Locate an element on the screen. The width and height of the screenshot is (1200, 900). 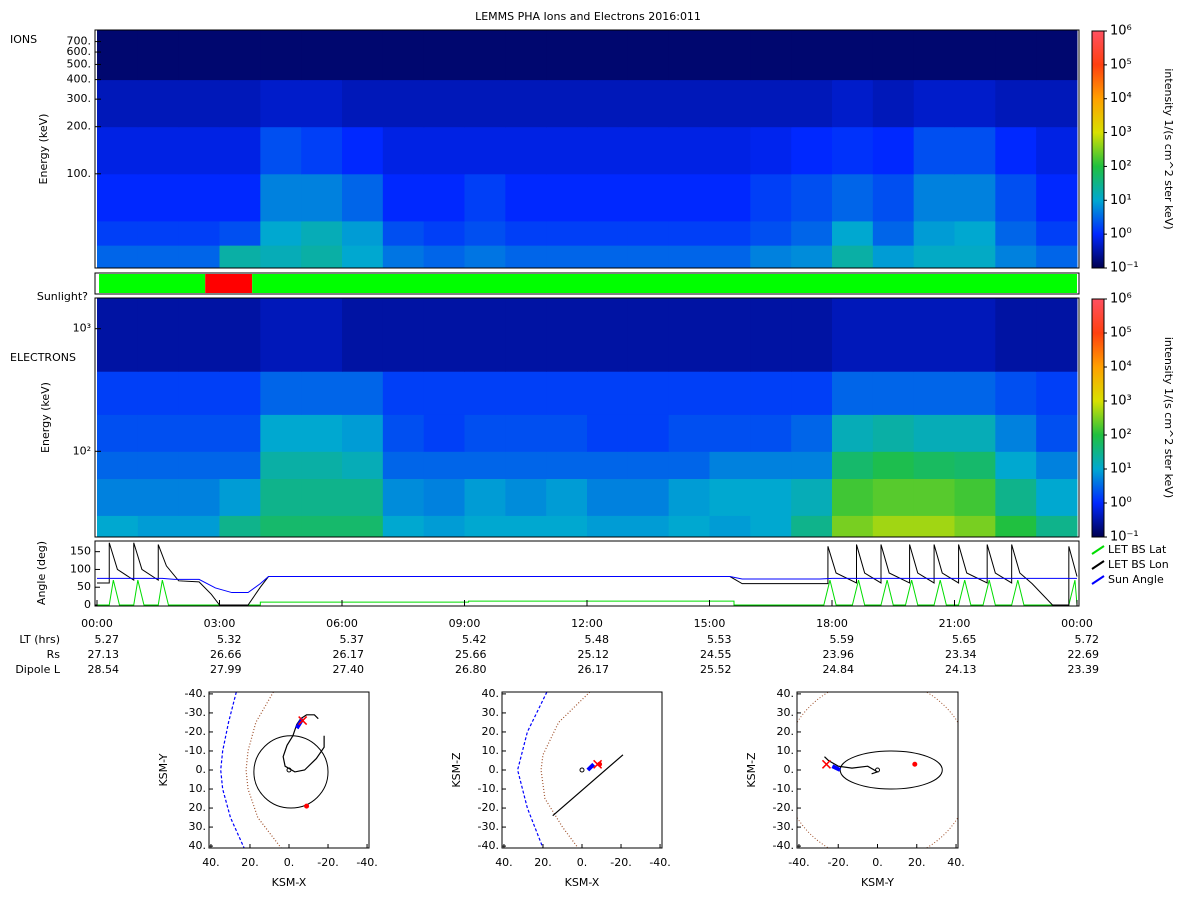
ephemeris-value: 23.34 is located at coordinates (961, 654).